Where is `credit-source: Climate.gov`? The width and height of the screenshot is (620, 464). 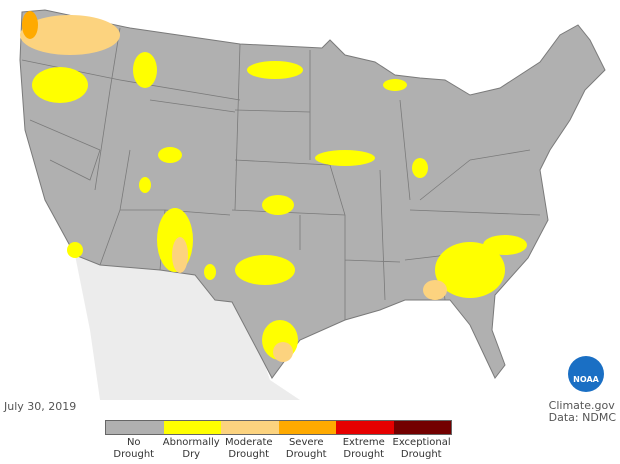 credit-source: Climate.gov is located at coordinates (581, 405).